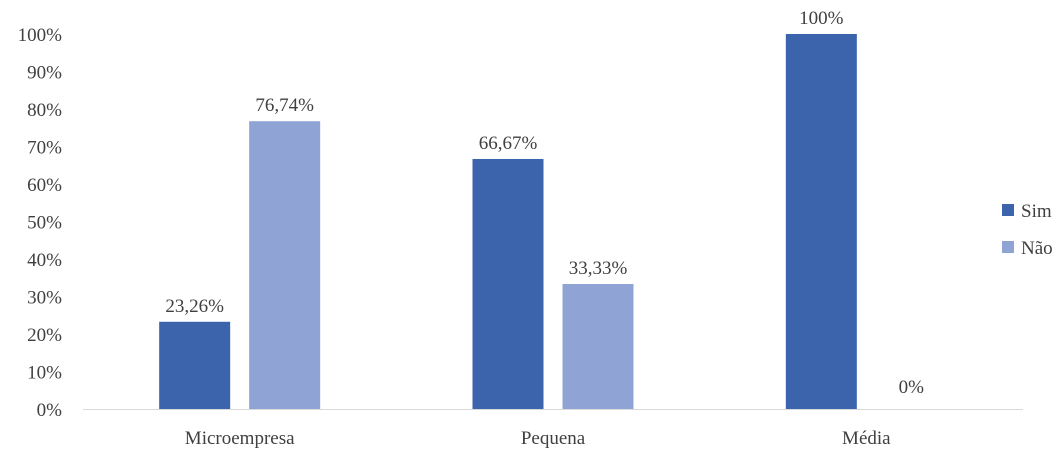 The height and width of the screenshot is (449, 1063). I want to click on x-category-label: Pequena, so click(553, 438).